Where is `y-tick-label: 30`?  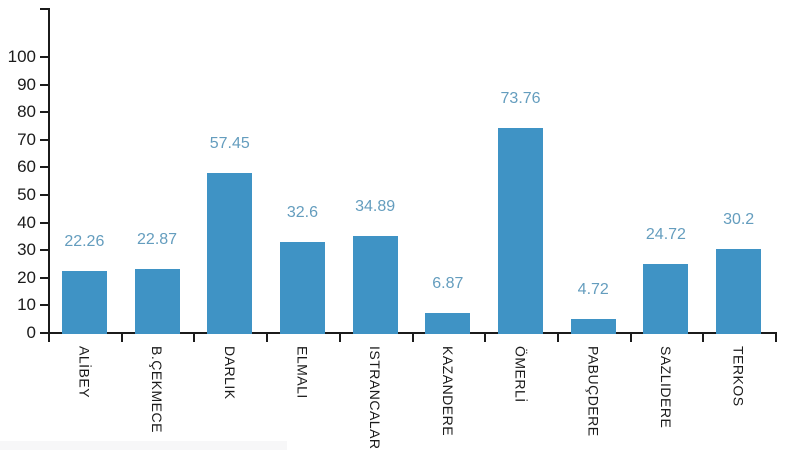
y-tick-label: 30 is located at coordinates (26, 250).